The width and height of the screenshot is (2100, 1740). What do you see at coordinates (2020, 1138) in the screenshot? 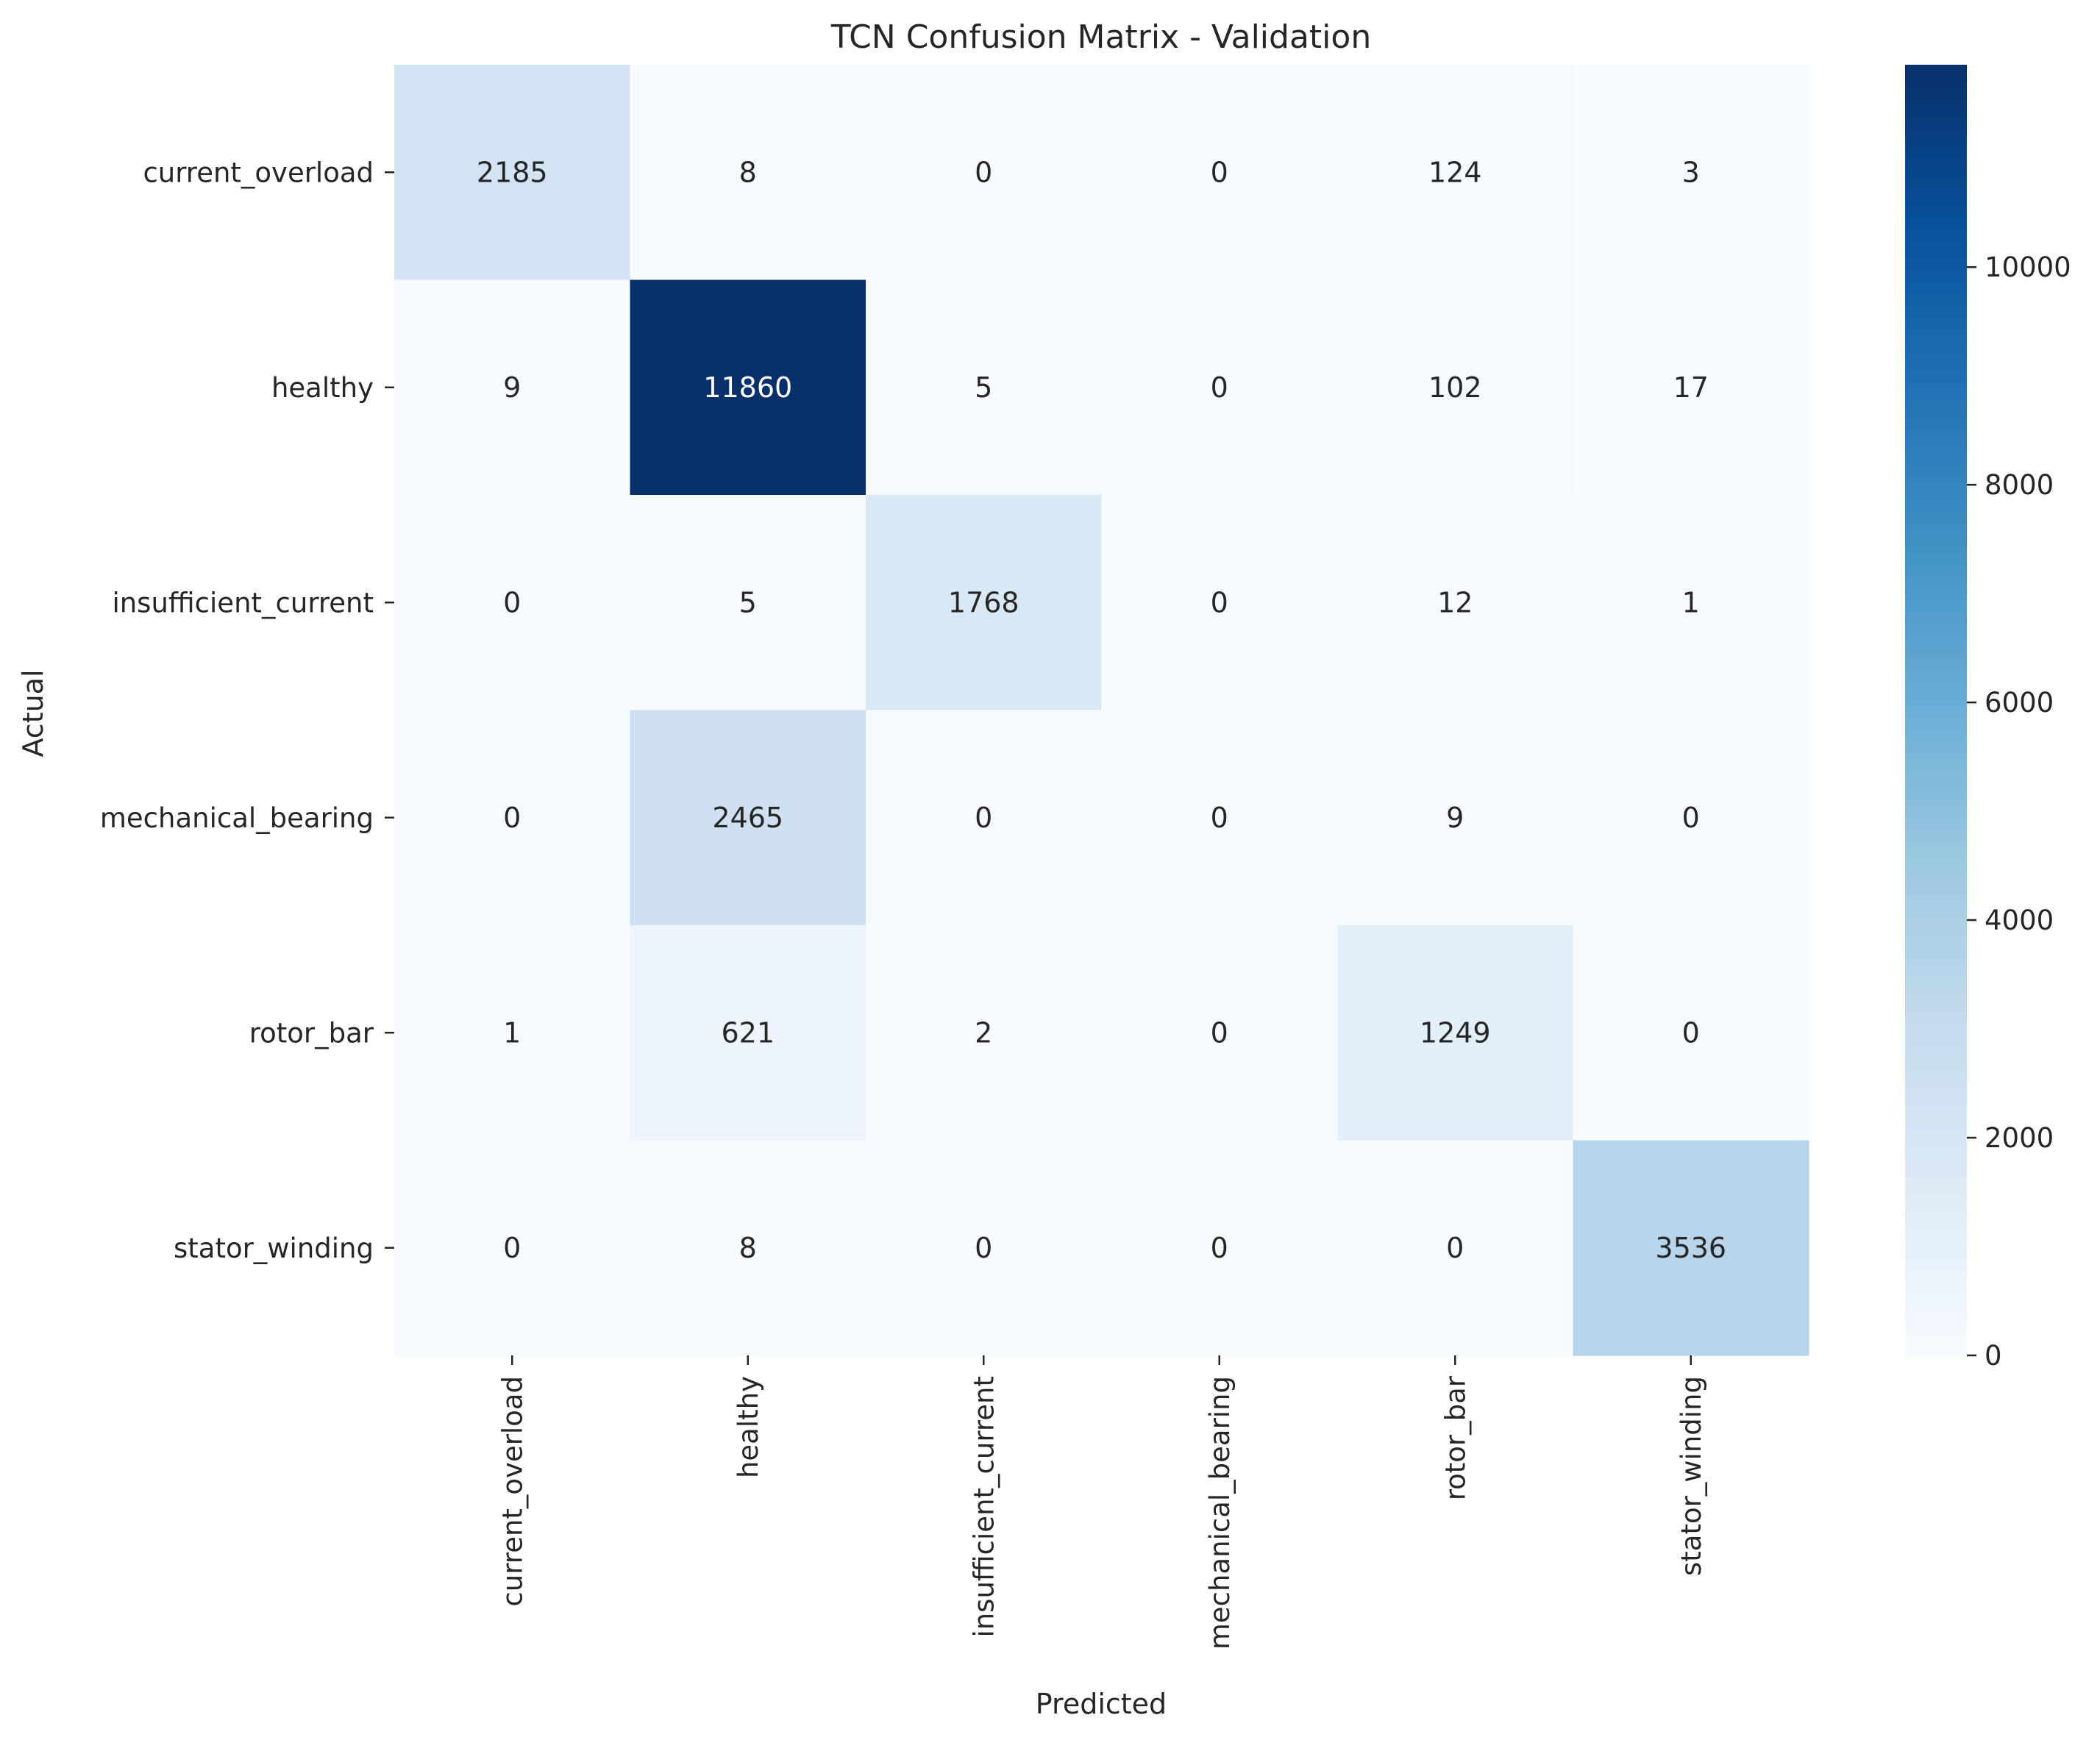
I see `colorbar-tick-label: 2000` at bounding box center [2020, 1138].